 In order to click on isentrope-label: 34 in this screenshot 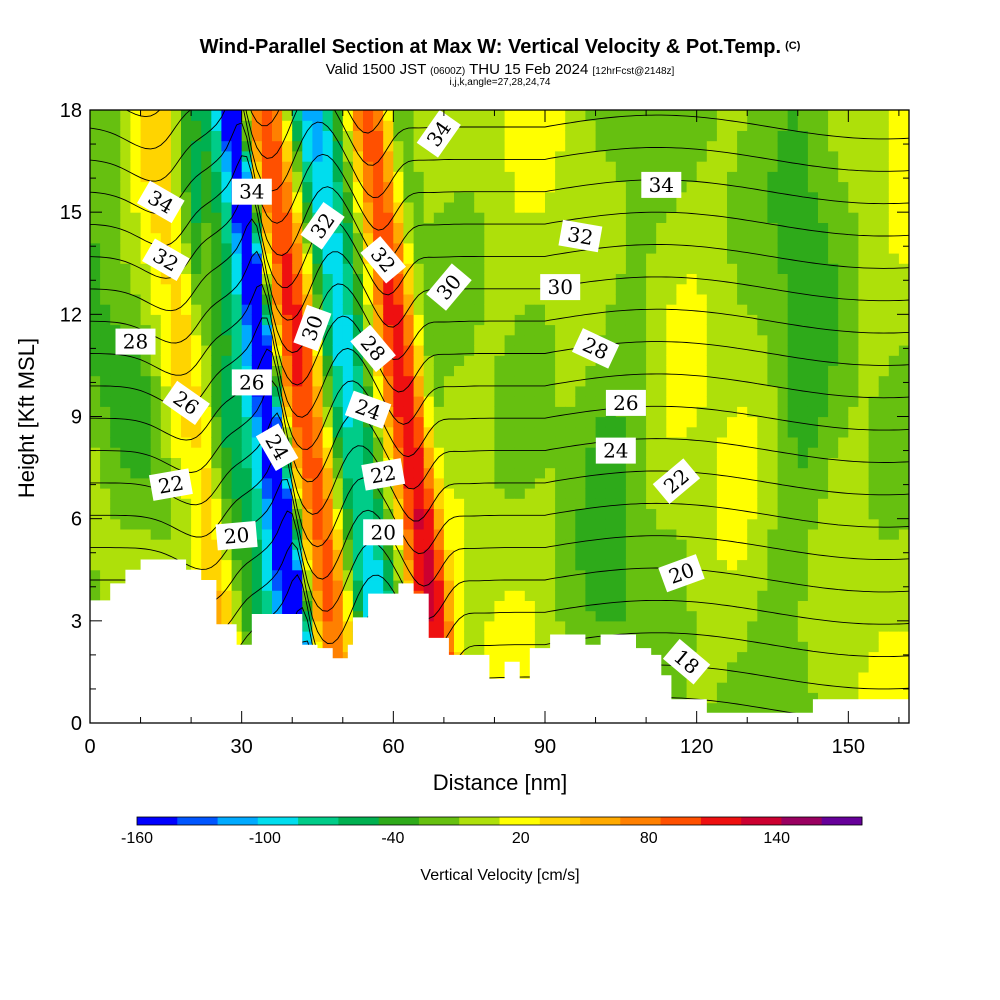, I will do `click(661, 184)`.